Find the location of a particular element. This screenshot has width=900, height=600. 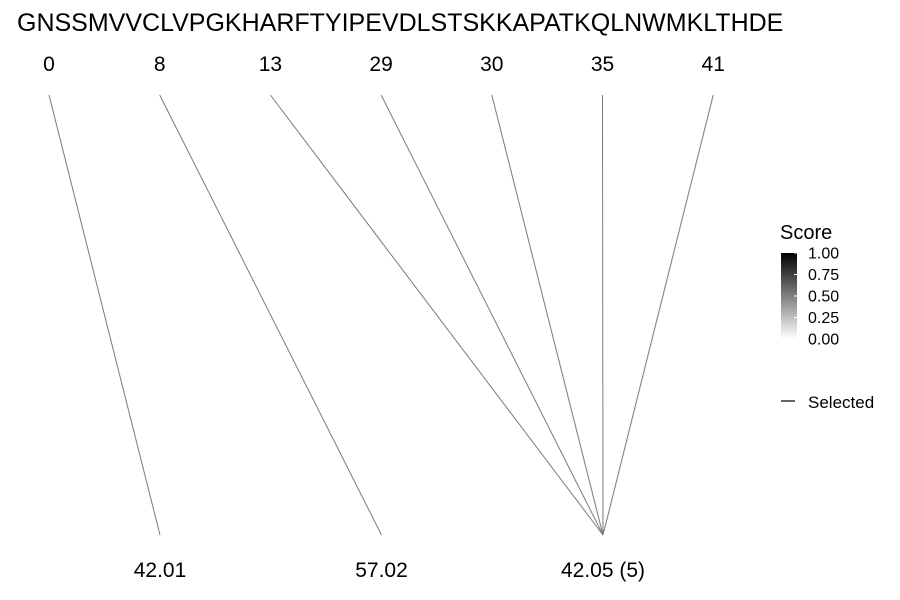

legend-tick-label: 0.50 is located at coordinates (823, 297).